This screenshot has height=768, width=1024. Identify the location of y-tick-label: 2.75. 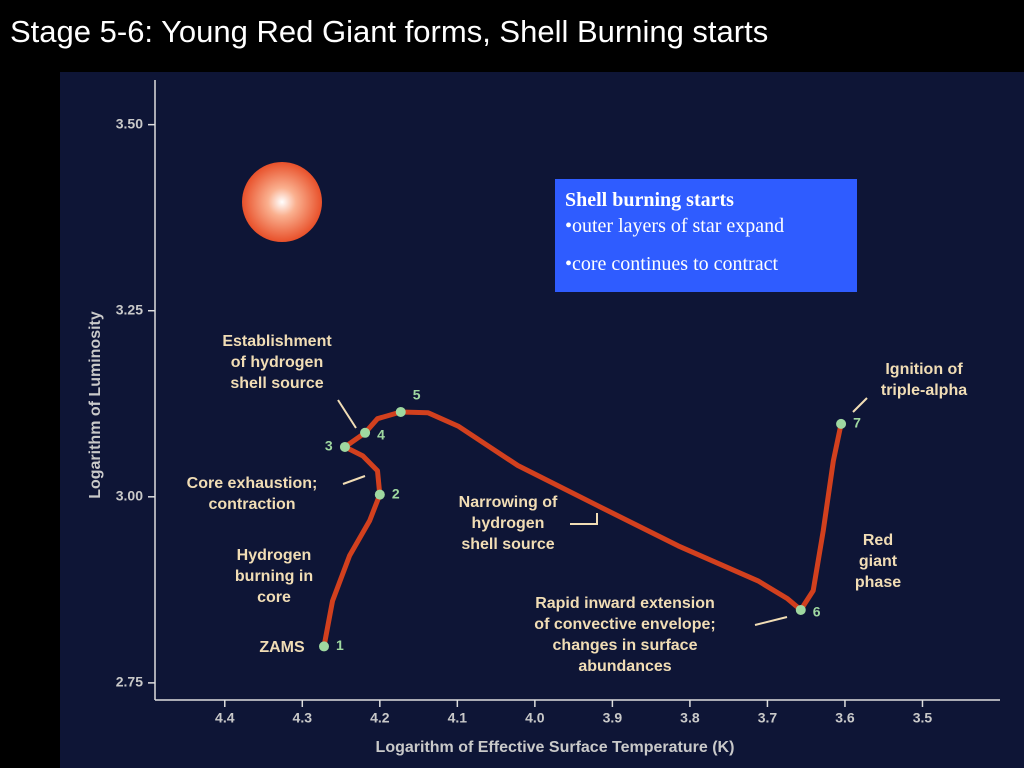
(129, 682).